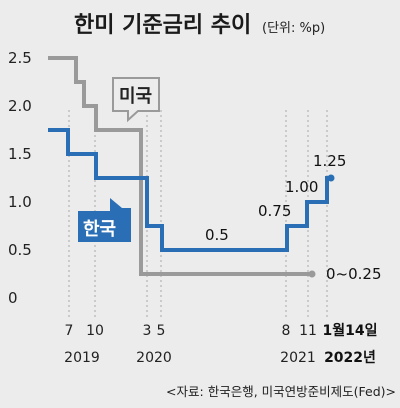 Image resolution: width=400 pixels, height=408 pixels. What do you see at coordinates (331, 178) in the screenshot?
I see `series-end-point-kr` at bounding box center [331, 178].